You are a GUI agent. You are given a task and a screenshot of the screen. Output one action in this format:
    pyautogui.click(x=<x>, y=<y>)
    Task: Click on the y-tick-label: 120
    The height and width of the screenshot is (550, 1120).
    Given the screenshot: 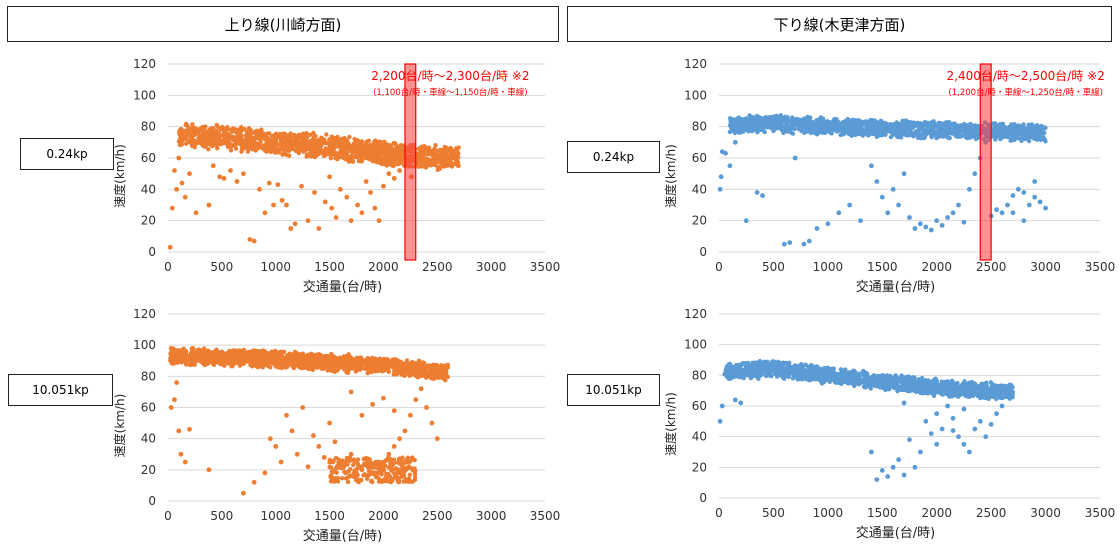 What is the action you would take?
    pyautogui.click(x=695, y=314)
    